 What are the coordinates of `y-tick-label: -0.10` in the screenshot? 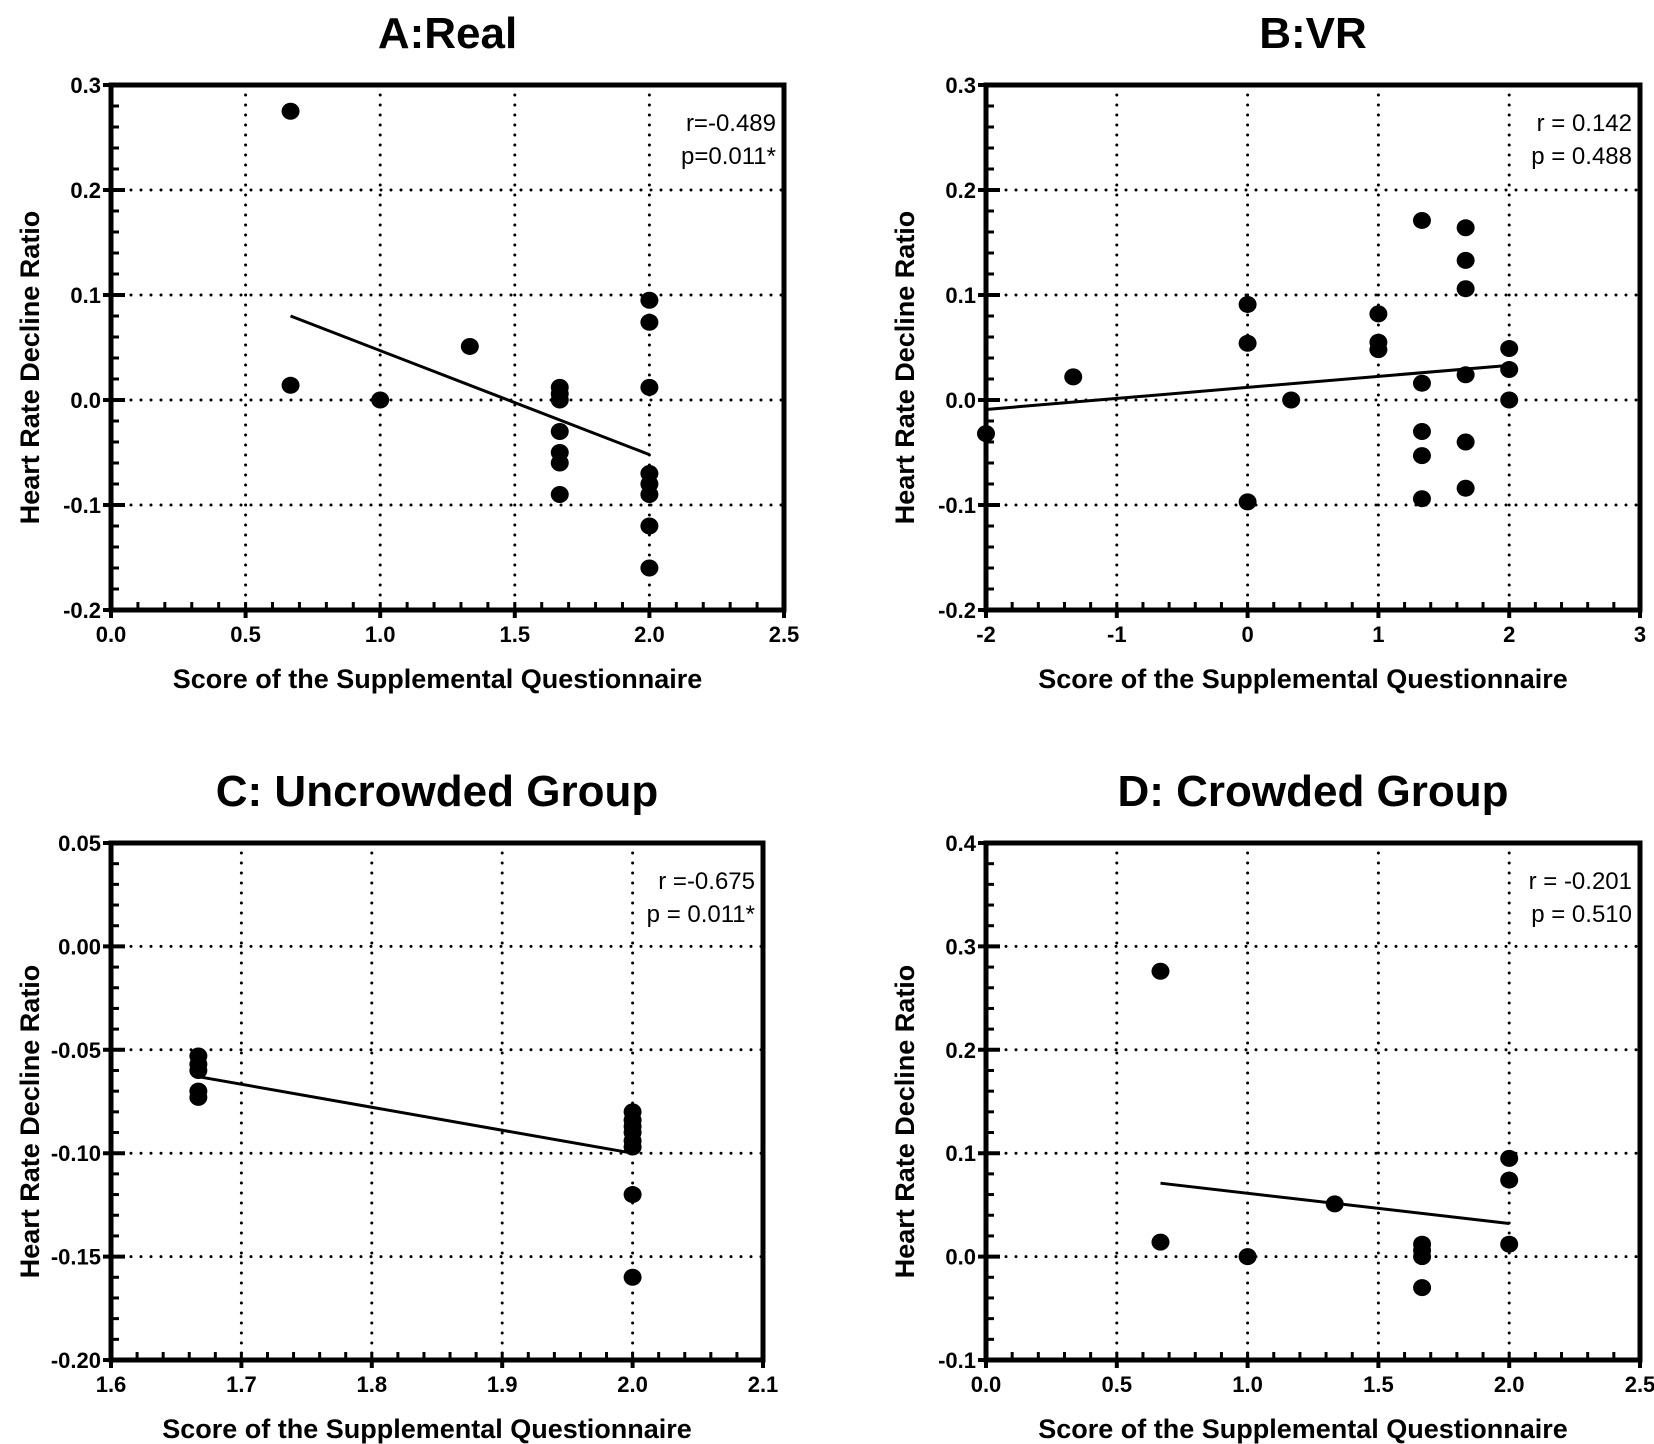 It's located at (76, 1153).